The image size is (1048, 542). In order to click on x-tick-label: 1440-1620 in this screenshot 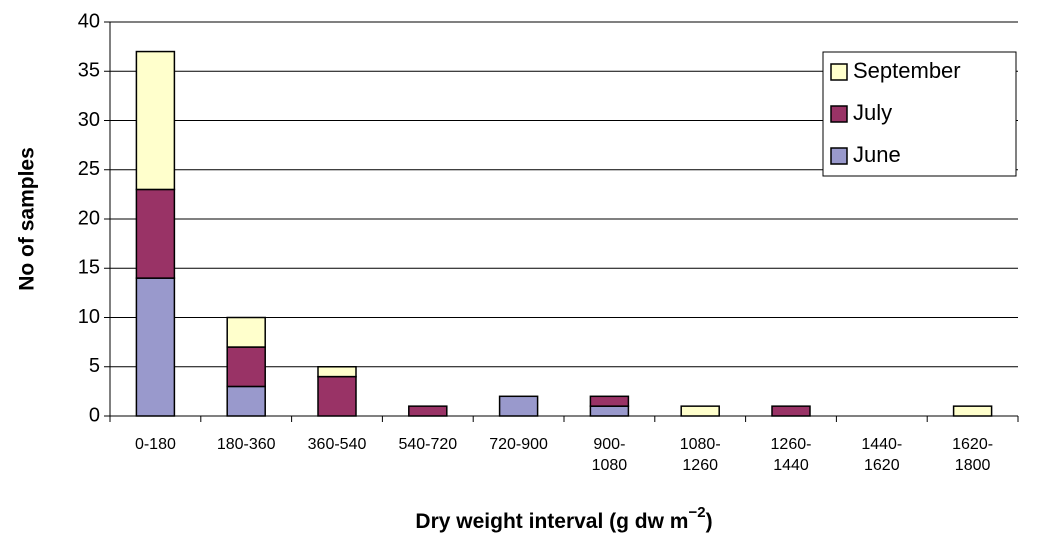, I will do `click(881, 455)`.